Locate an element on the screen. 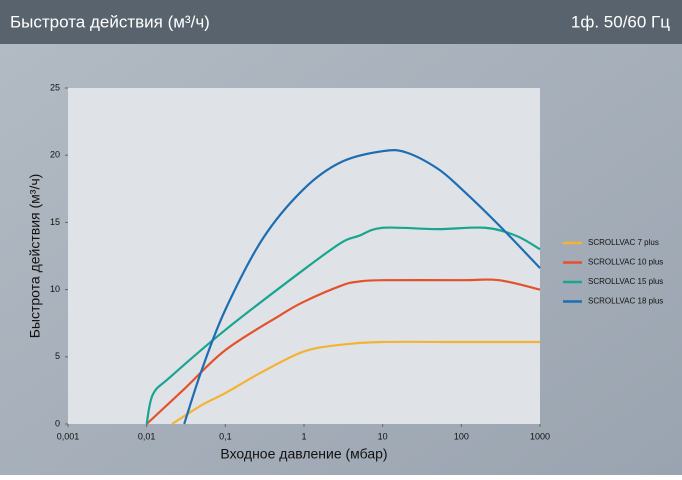 This screenshot has height=480, width=682. x-tick-label: 0,1 is located at coordinates (225, 436).